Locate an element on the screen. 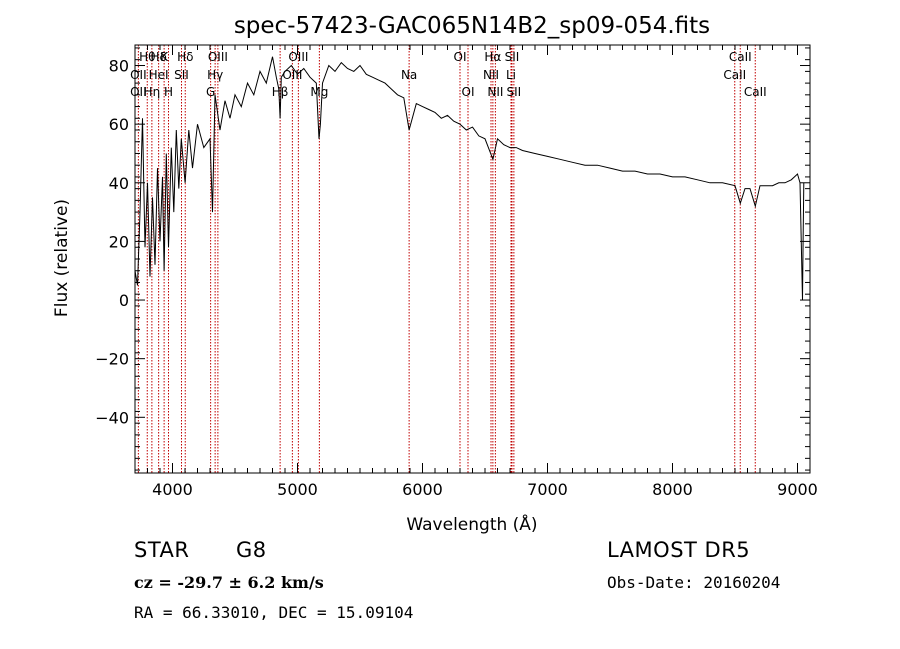 Image resolution: width=900 pixels, height=649 pixels. y-tick-label: 40 is located at coordinates (119, 183).